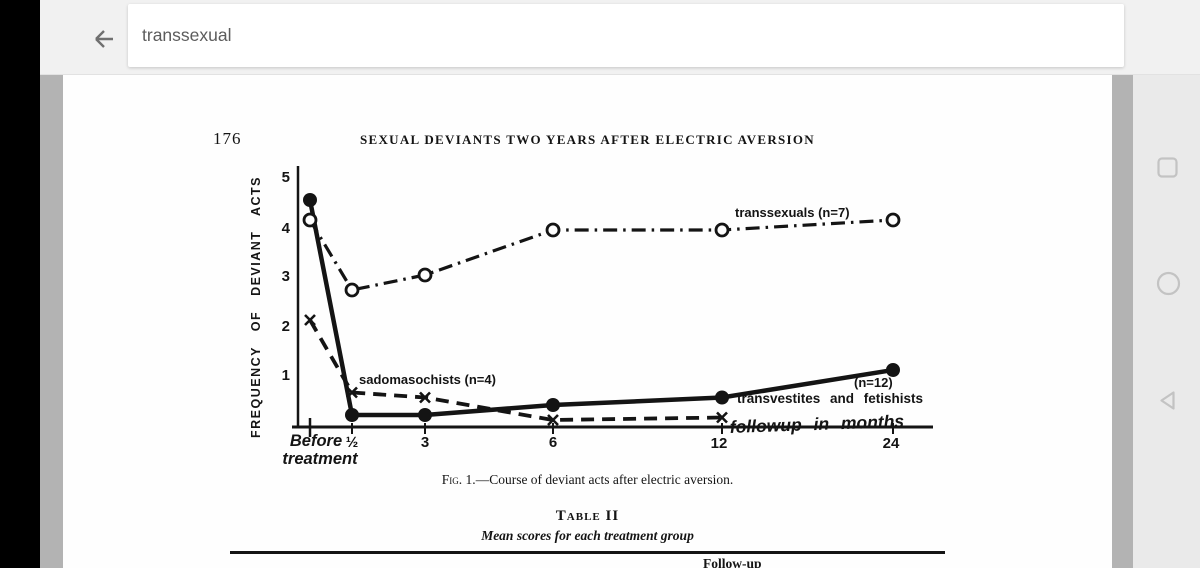 The height and width of the screenshot is (568, 1200). I want to click on x-label-half: ½, so click(352, 442).